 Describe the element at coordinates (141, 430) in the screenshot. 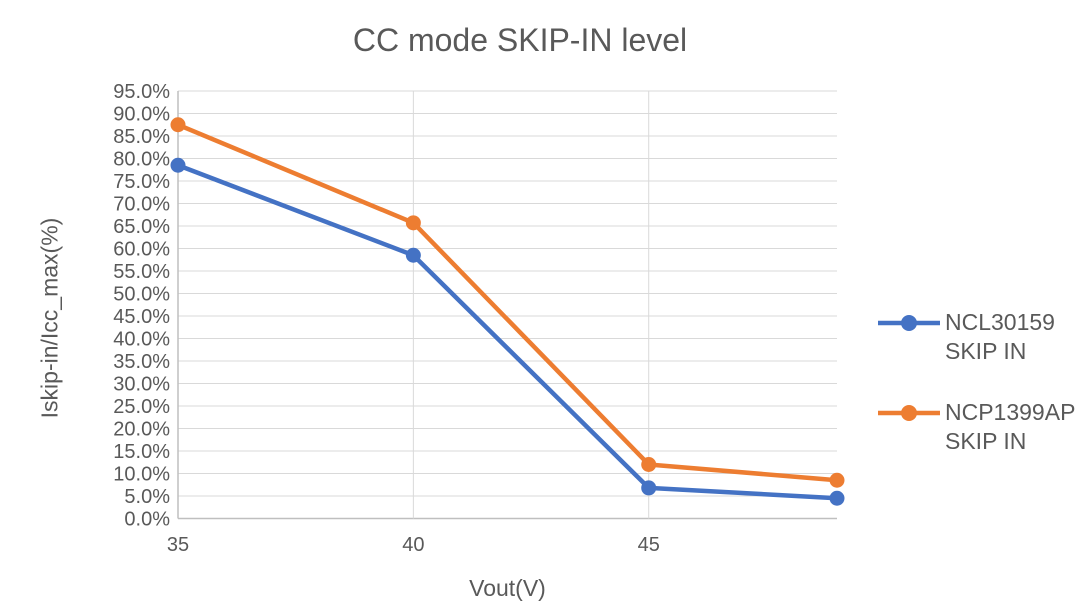

I see `y-tick-label: 20.0%` at that location.